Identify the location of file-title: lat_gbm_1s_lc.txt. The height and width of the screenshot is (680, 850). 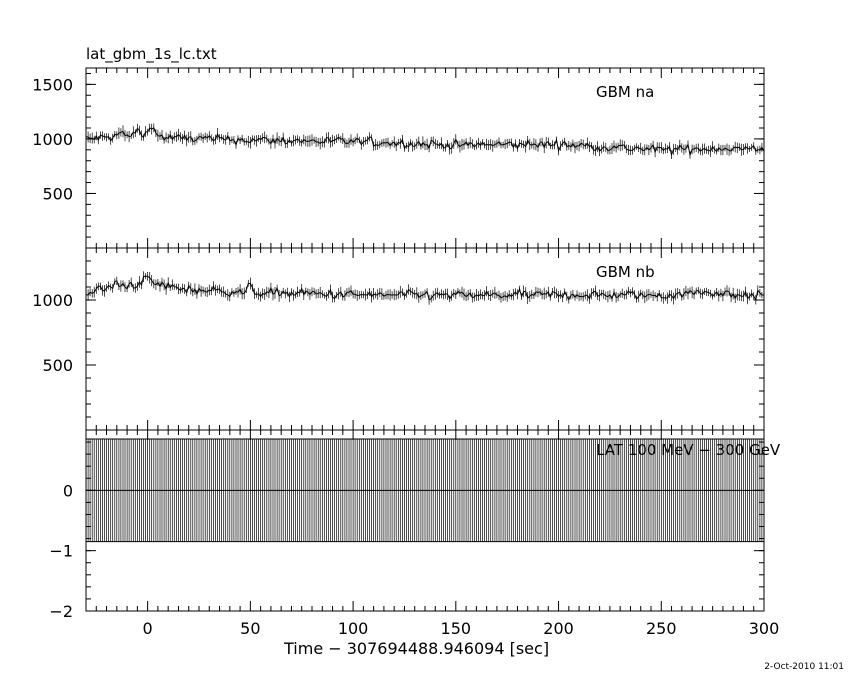
(151, 54).